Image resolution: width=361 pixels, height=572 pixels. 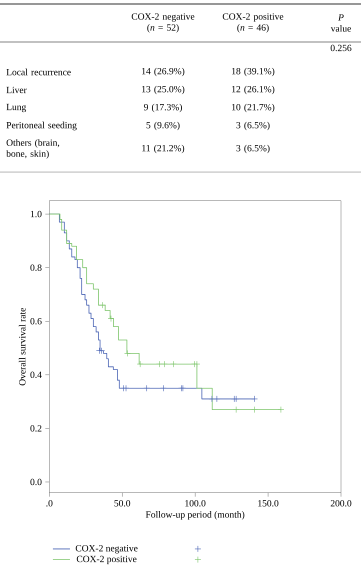 I want to click on text: 9 (17.3%), so click(x=163, y=108).